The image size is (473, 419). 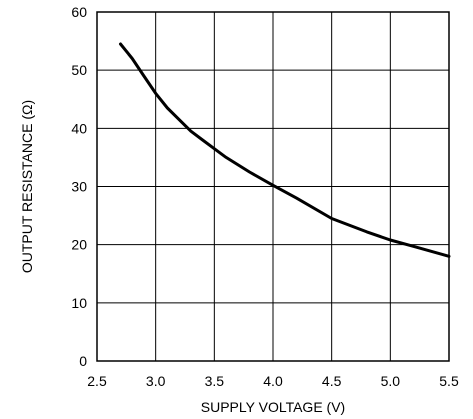 What do you see at coordinates (79, 303) in the screenshot?
I see `y-tick-label: 10` at bounding box center [79, 303].